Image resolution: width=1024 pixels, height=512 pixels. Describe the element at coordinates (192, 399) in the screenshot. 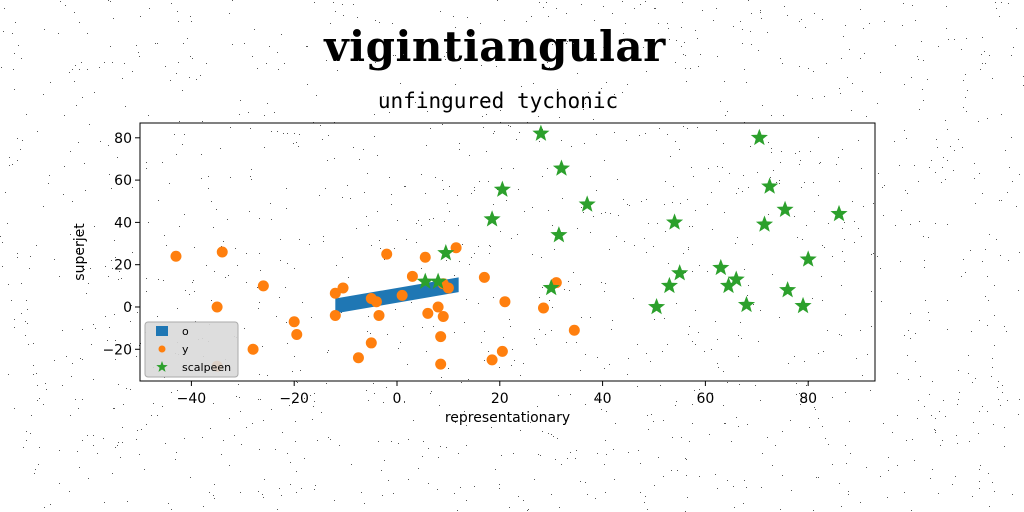

I see `x-tick-label-0: −40` at that location.